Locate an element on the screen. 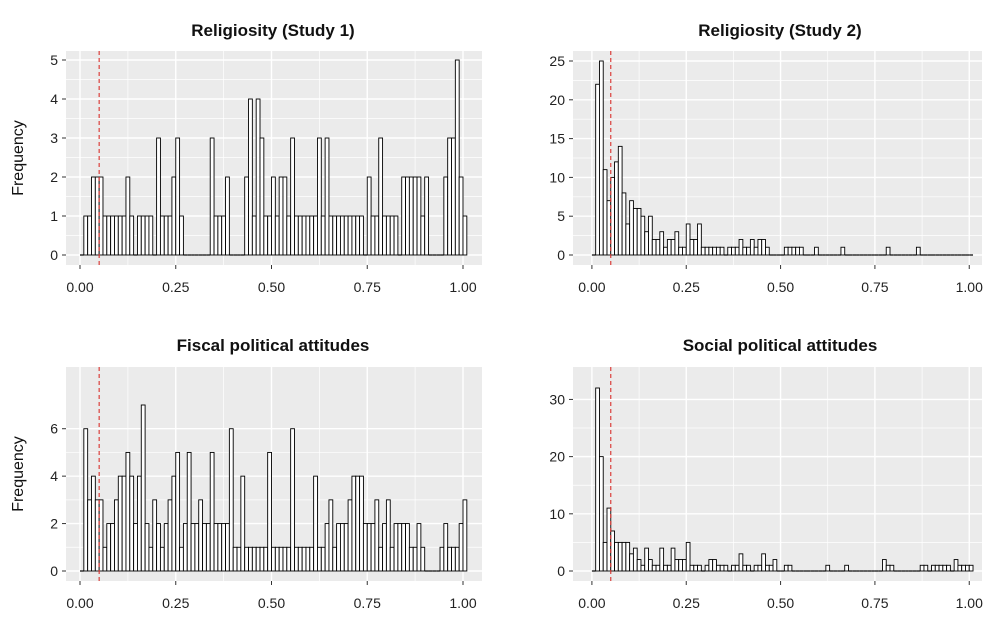  x-tick-label: 0.50 is located at coordinates (271, 287).